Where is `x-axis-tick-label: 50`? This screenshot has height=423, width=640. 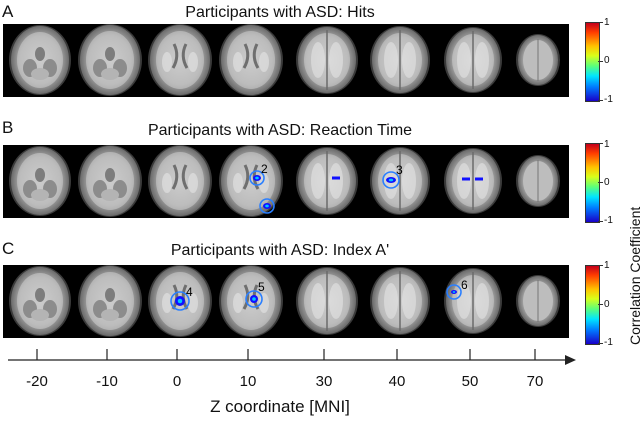 x-axis-tick-label: 50 is located at coordinates (470, 381).